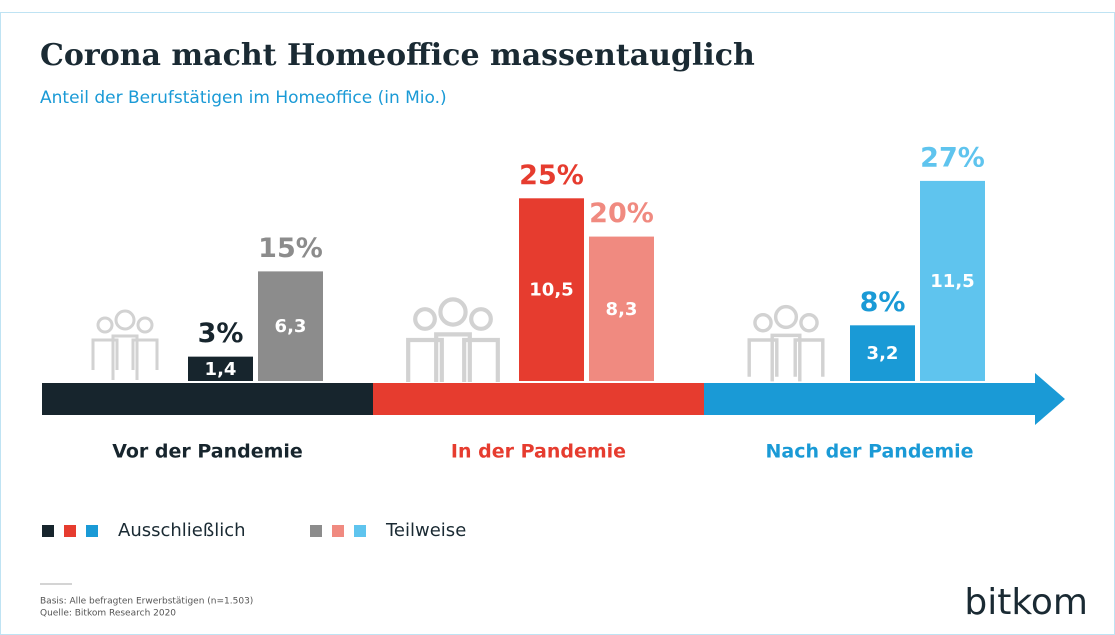 This screenshot has width=1115, height=635. Describe the element at coordinates (538, 452) in the screenshot. I see `category-label: In der Pandemie` at that location.